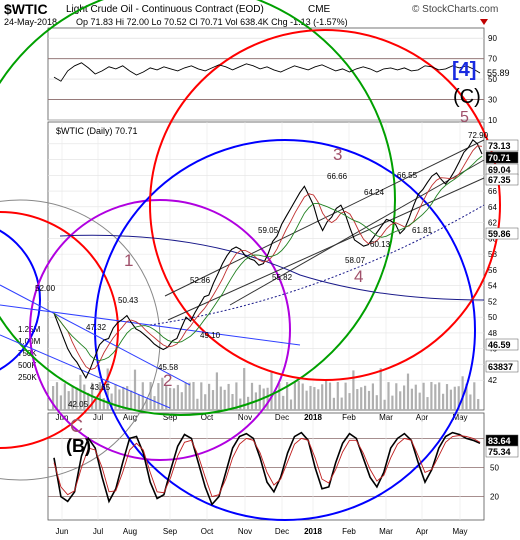  What do you see at coordinates (498, 73) in the screenshot?
I see `upper-last-value: 55.89` at bounding box center [498, 73].